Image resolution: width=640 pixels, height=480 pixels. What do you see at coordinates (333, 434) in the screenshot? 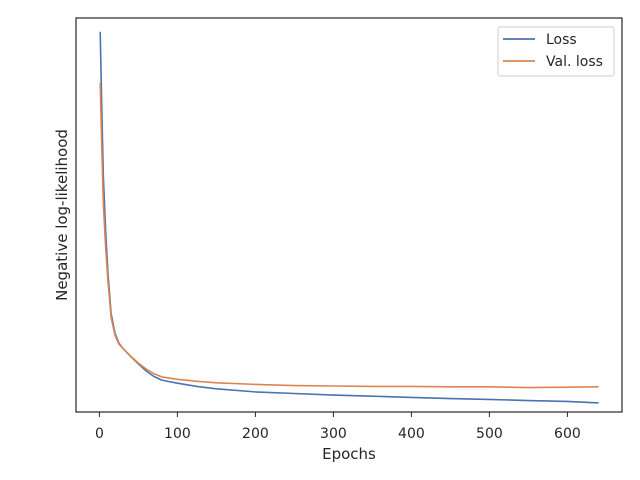
I see `x-tick-label: 300` at bounding box center [333, 434].